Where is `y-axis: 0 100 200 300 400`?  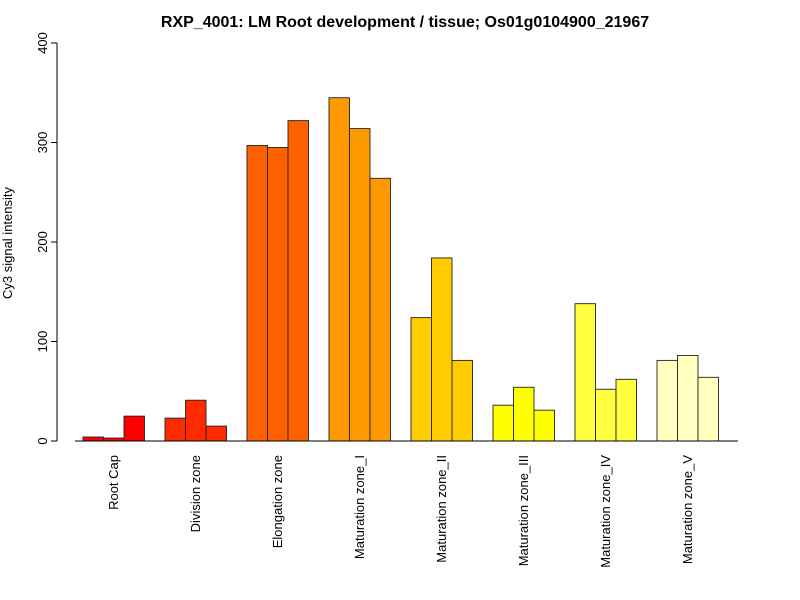 y-axis: 0 100 200 300 400 is located at coordinates (46, 238).